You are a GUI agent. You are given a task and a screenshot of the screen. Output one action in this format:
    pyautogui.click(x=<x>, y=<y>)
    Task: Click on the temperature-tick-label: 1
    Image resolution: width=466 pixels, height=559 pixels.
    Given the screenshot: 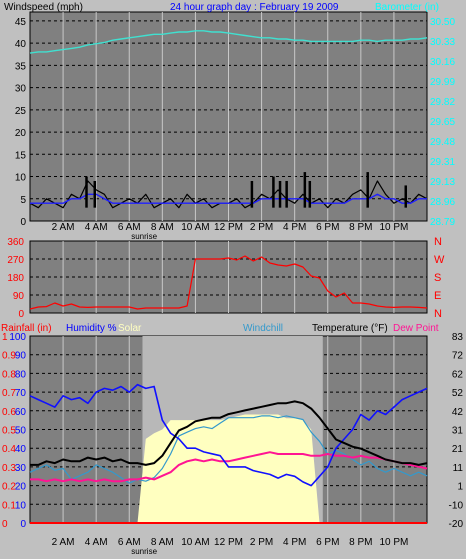 What is the action you would take?
    pyautogui.click(x=460, y=487)
    